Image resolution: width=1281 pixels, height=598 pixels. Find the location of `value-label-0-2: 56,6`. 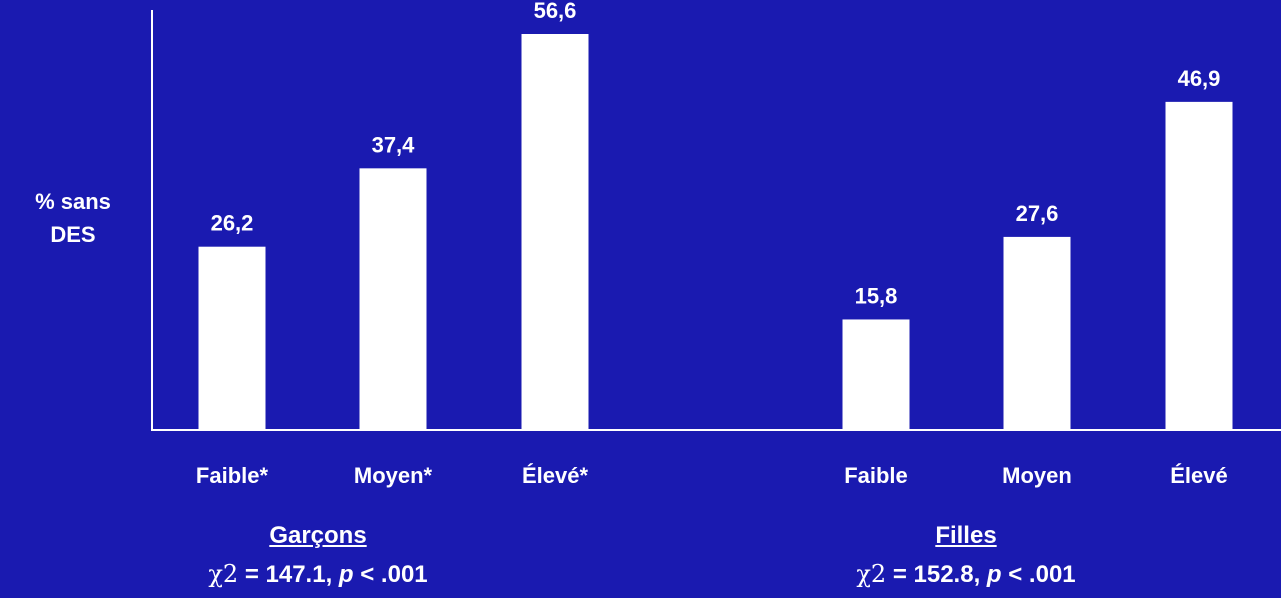

value-label-0-2: 56,6 is located at coordinates (555, 11).